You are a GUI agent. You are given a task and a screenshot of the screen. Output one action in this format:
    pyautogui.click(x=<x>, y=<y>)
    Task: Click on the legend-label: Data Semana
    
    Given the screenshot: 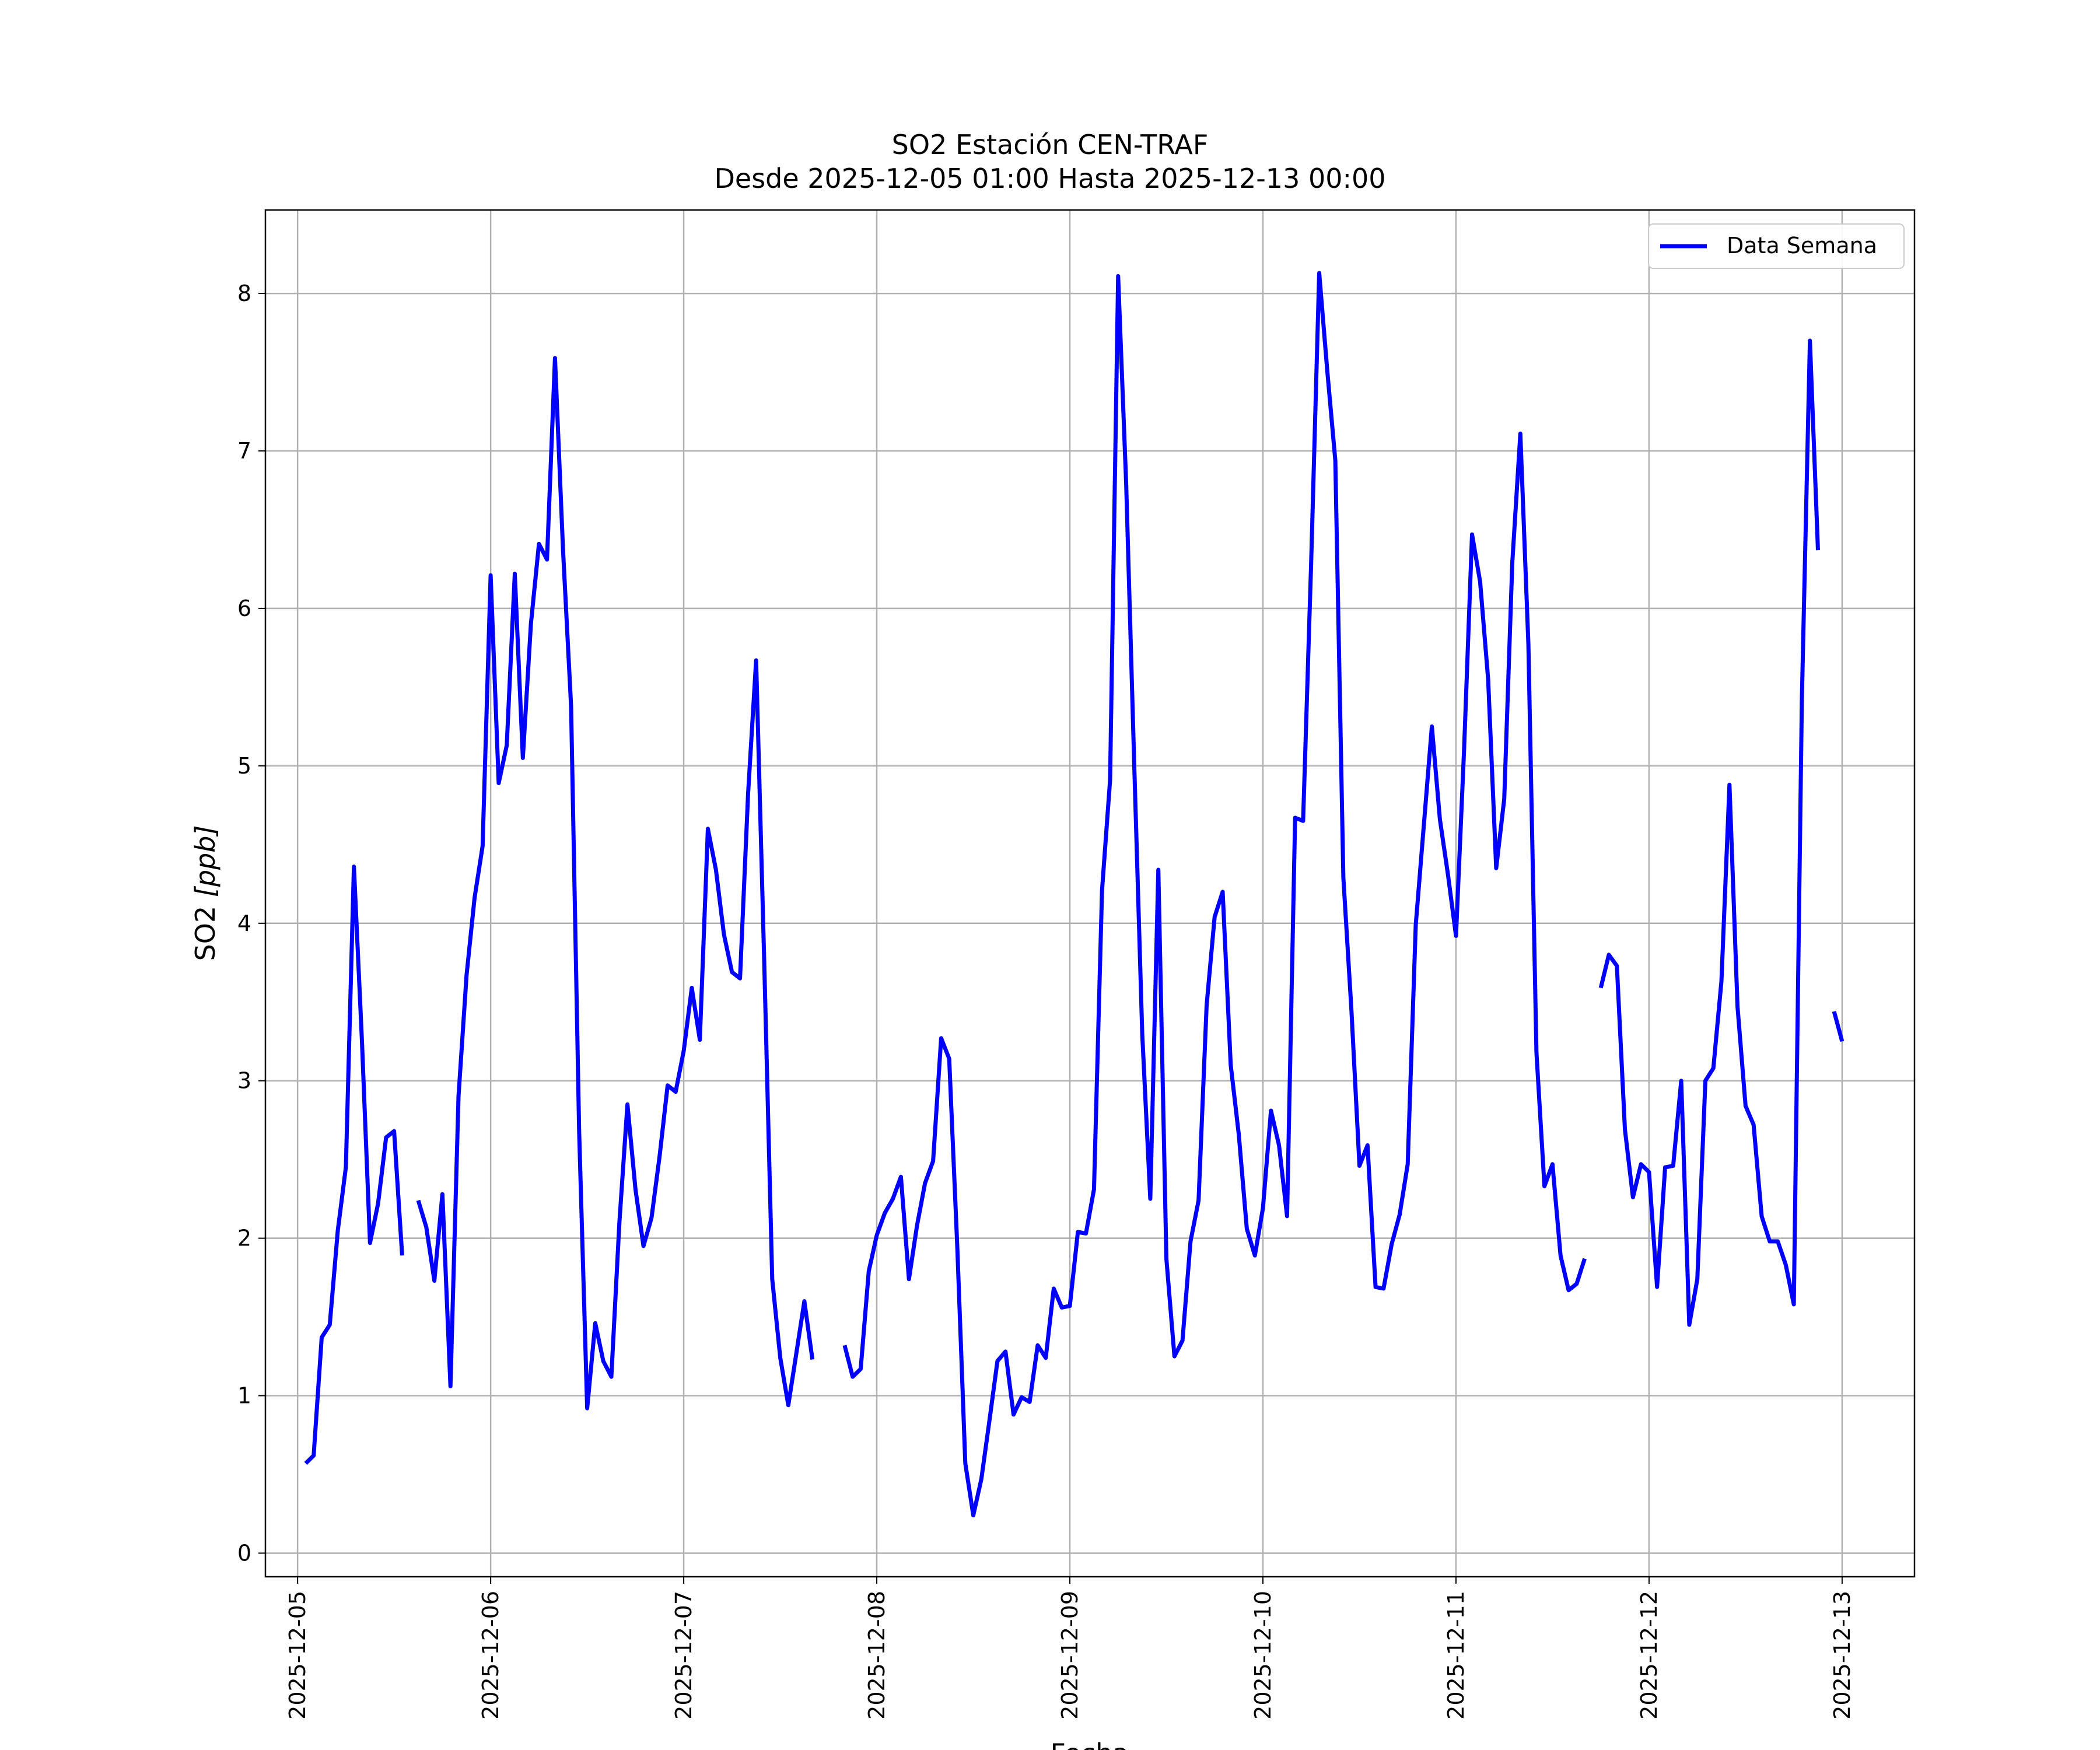 What is the action you would take?
    pyautogui.click(x=1802, y=245)
    